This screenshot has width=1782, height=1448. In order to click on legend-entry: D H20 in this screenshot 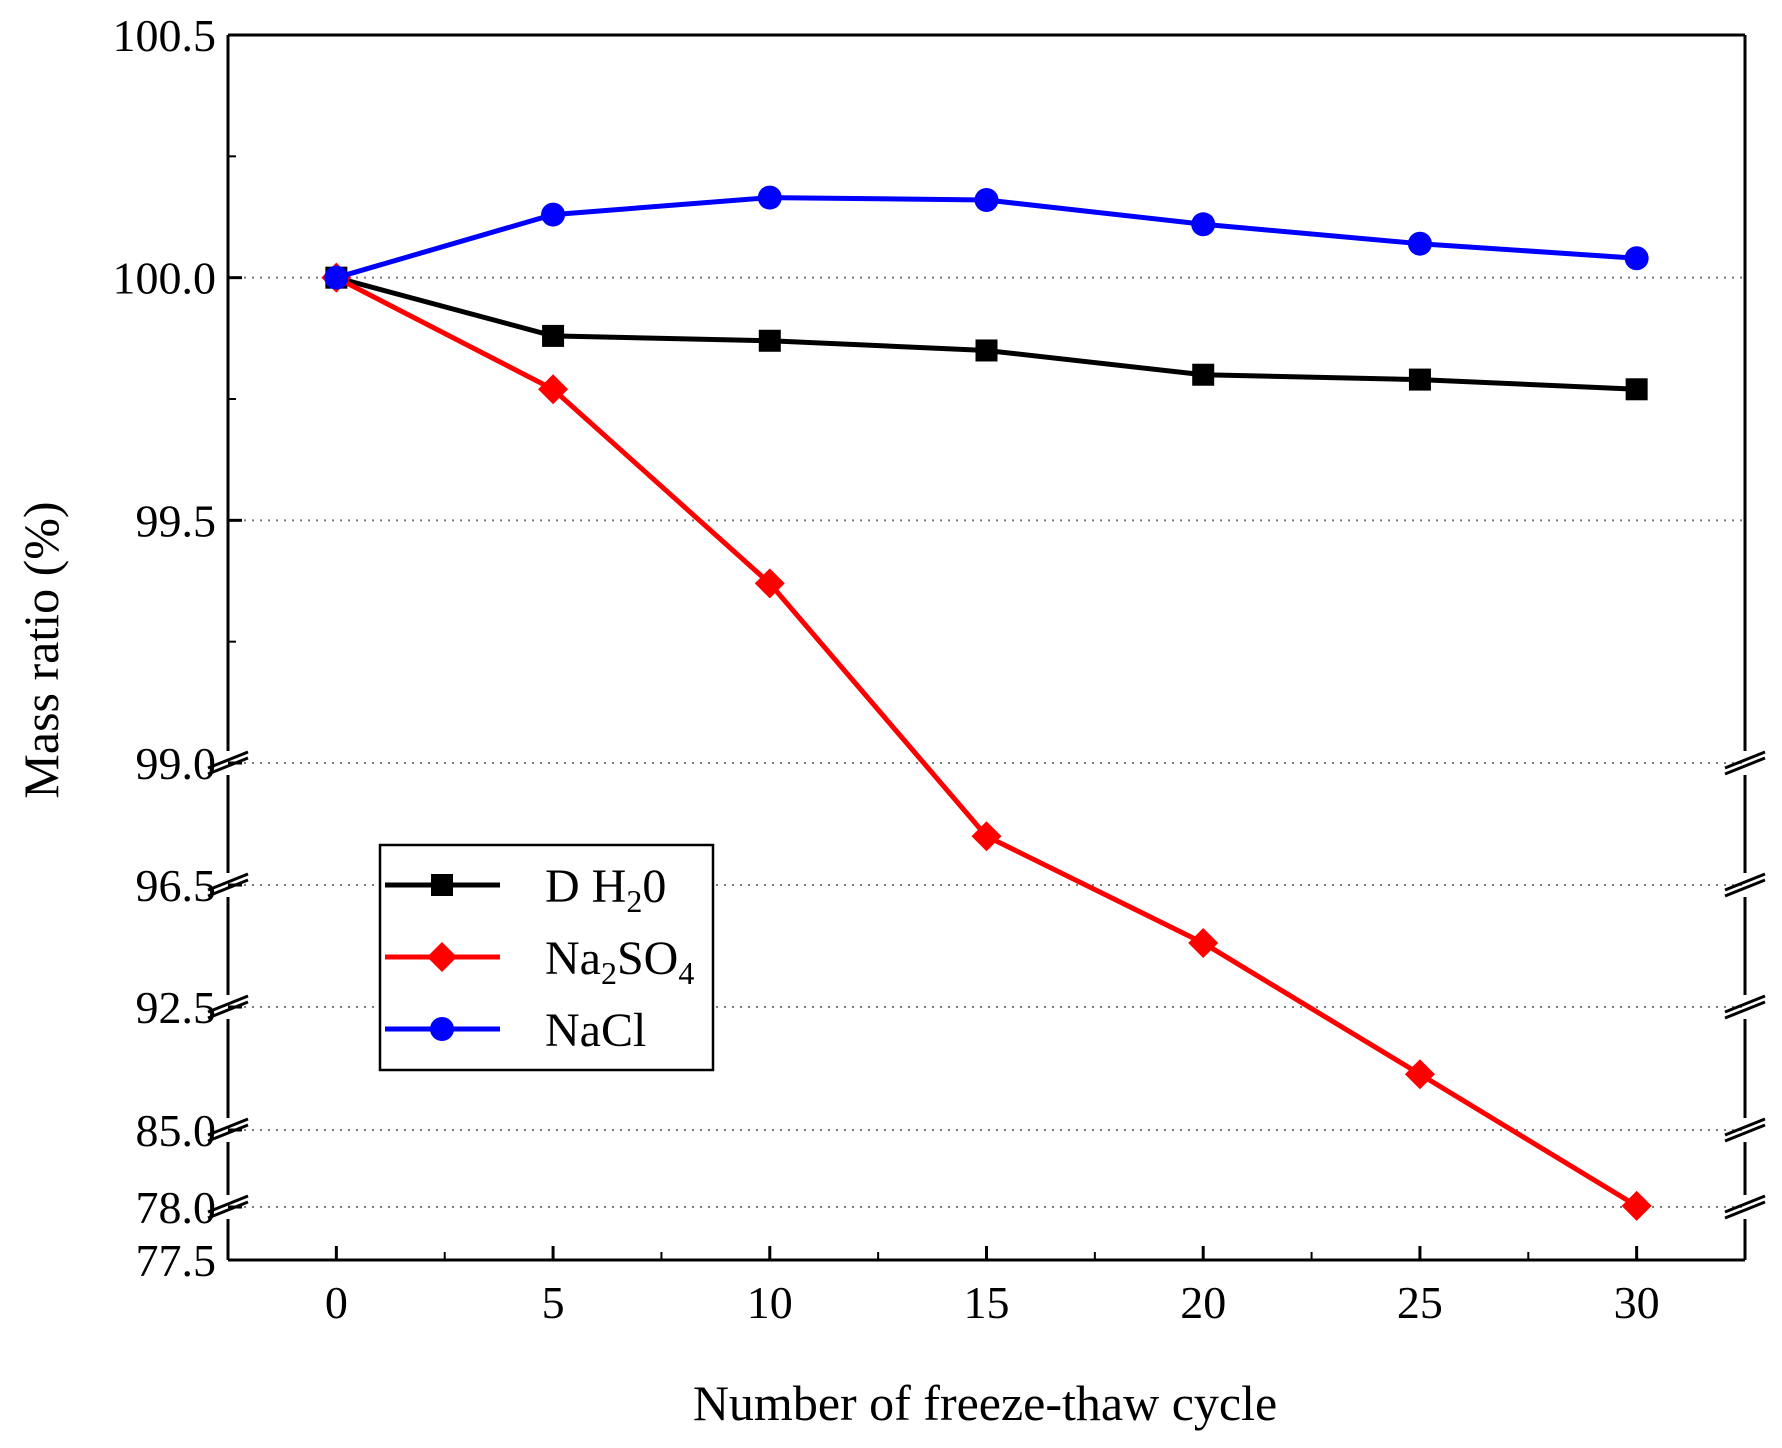, I will do `click(525, 889)`.